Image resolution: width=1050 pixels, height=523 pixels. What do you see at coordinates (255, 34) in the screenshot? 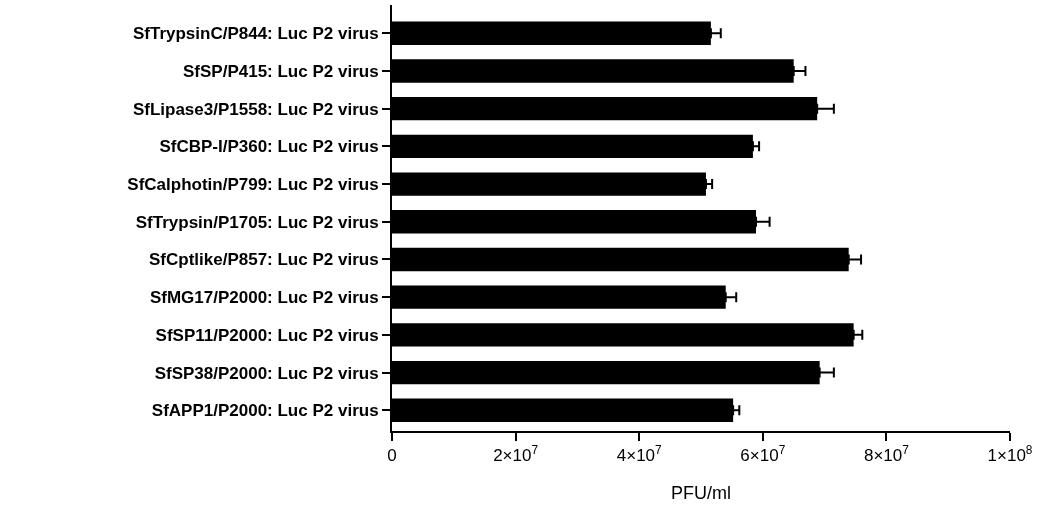
I see `y-tick-label: SfTrypsinC/P844: Luc P2 virus` at bounding box center [255, 34].